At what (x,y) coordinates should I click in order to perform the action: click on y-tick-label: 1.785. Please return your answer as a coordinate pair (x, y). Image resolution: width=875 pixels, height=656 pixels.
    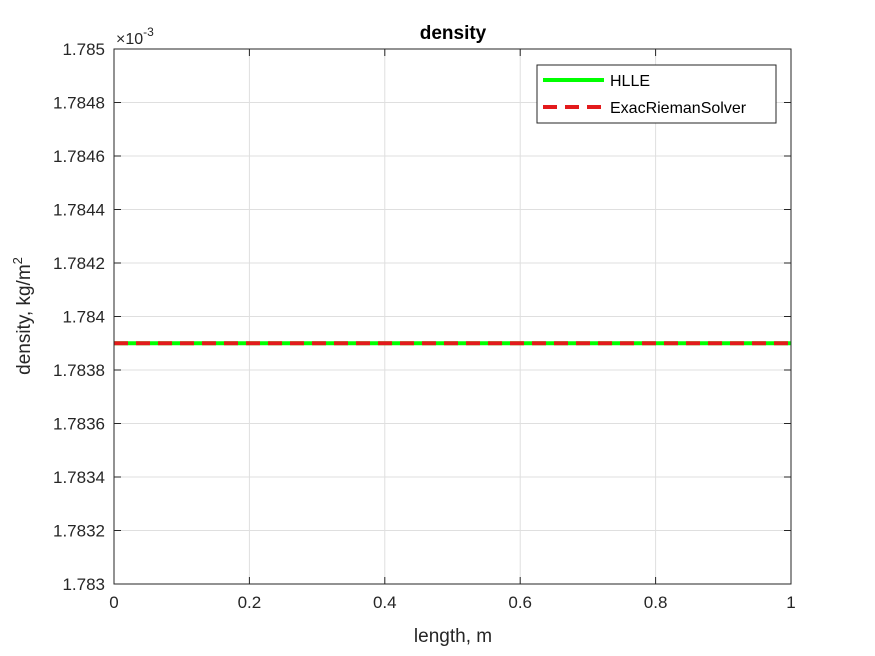
    Looking at the image, I should click on (83, 49).